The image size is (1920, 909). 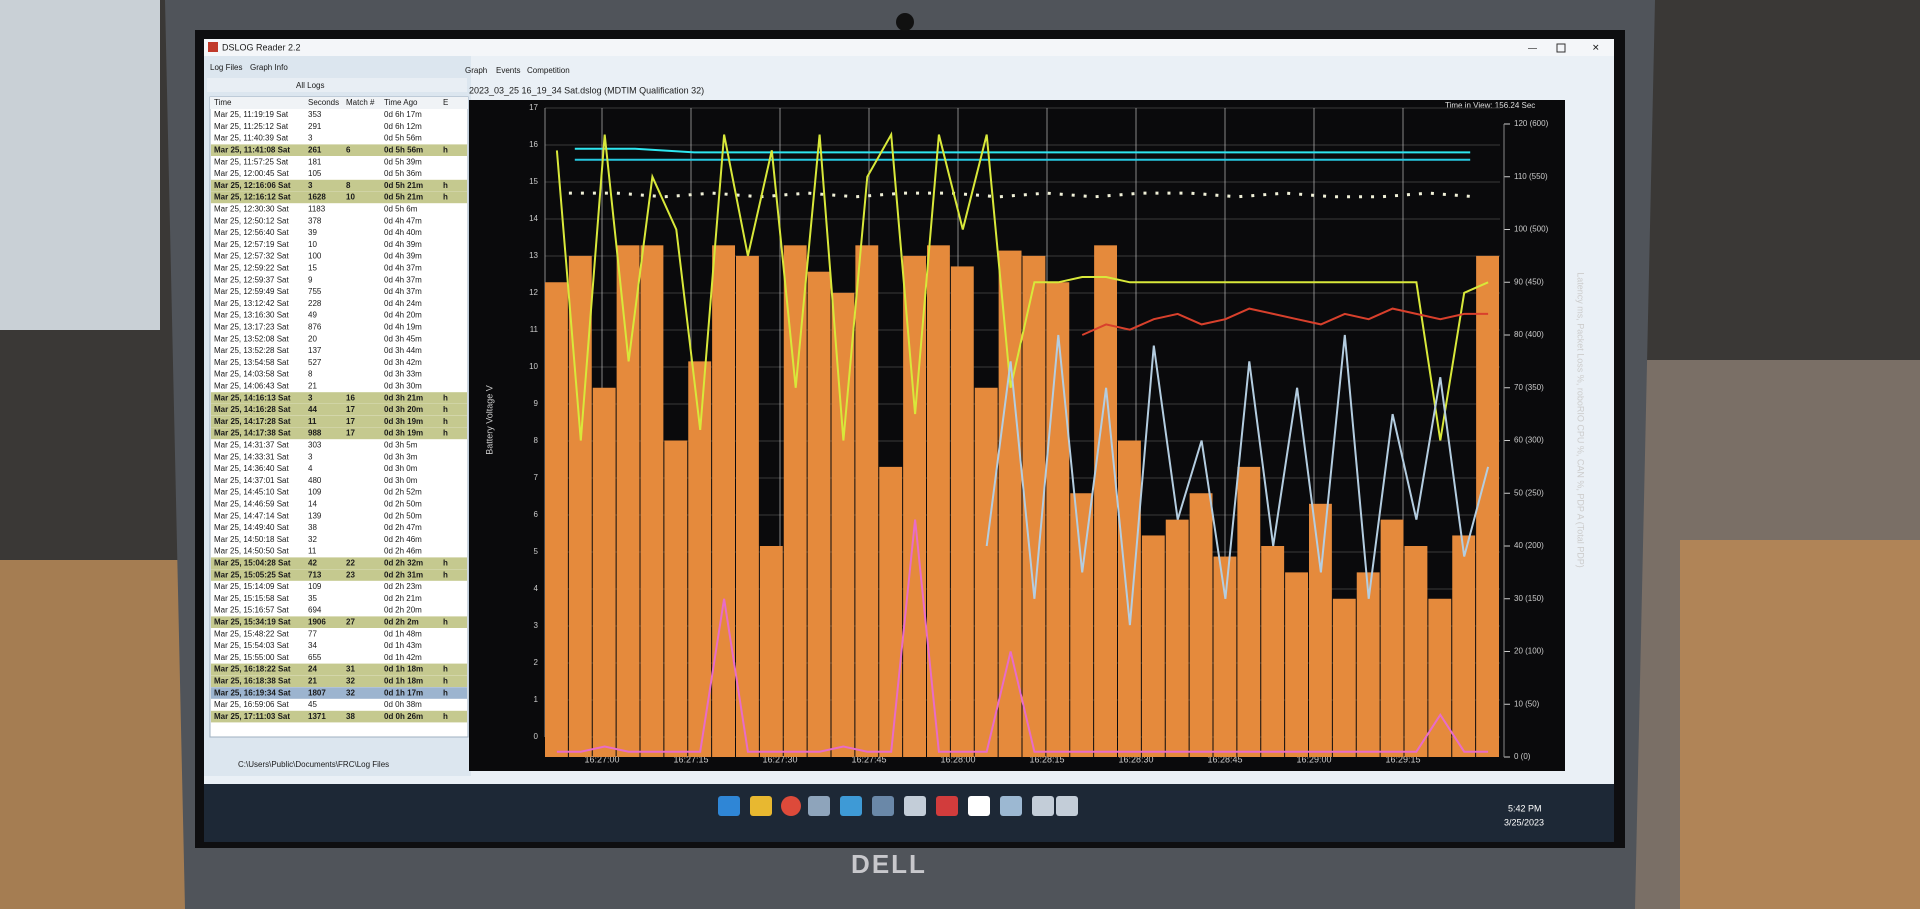 What do you see at coordinates (403, 279) in the screenshot?
I see `row-cell: 0d 4h 37m` at bounding box center [403, 279].